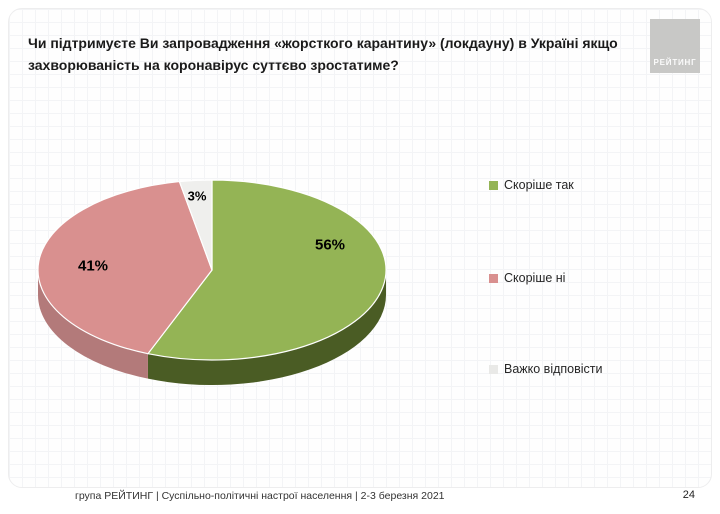 The width and height of the screenshot is (720, 514). I want to click on legend-label-yes: Скоріше так, so click(539, 185).